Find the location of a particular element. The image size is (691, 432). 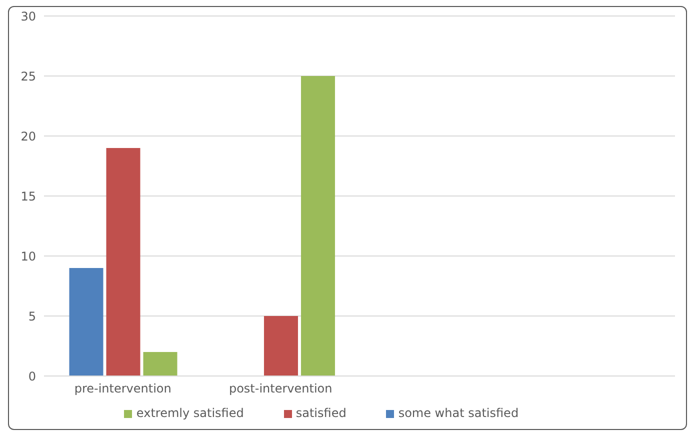

y-tick-label: 0 is located at coordinates (32, 376).